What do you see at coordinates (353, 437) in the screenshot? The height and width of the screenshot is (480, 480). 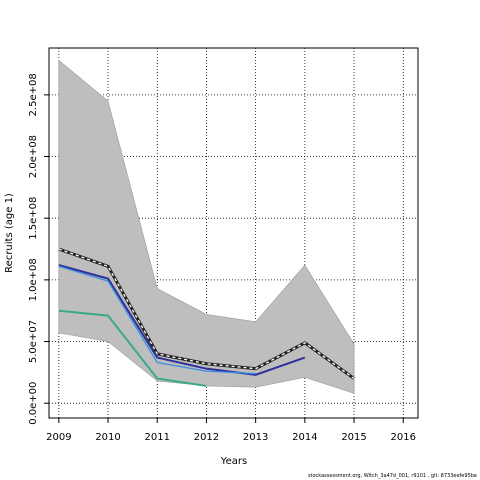 I see `x-tick-label-2015: 2015` at bounding box center [353, 437].